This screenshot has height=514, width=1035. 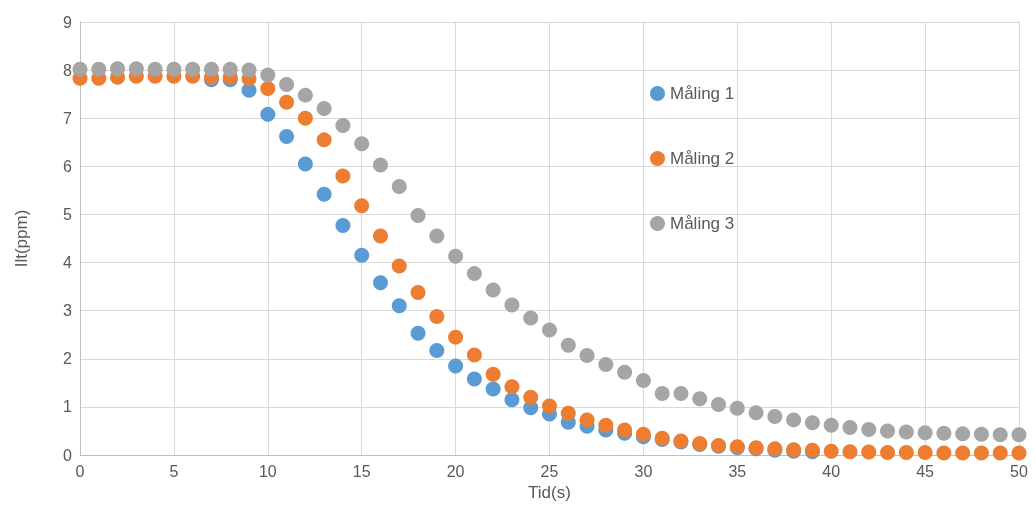 What do you see at coordinates (702, 158) in the screenshot?
I see `legend-label: Måling 2` at bounding box center [702, 158].